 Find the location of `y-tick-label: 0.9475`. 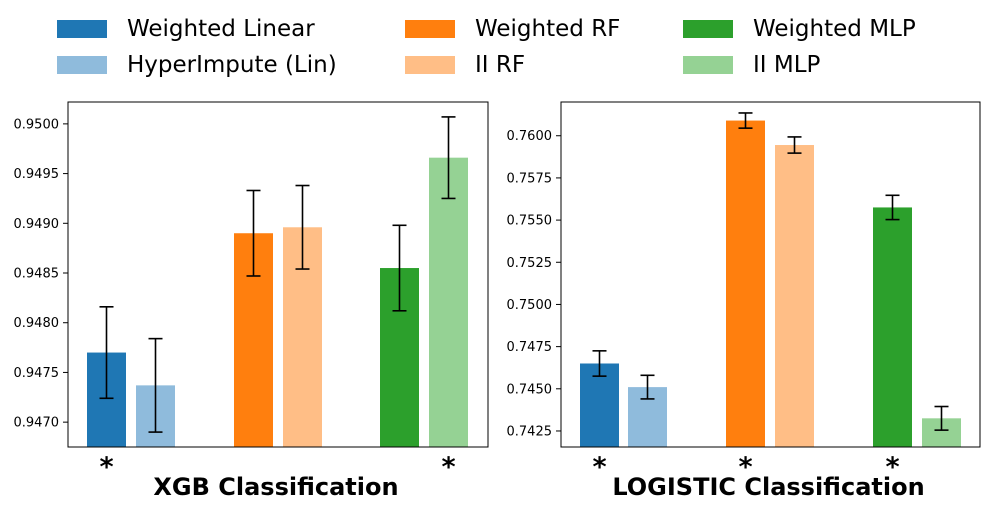

y-tick-label: 0.9475 is located at coordinates (37, 373).